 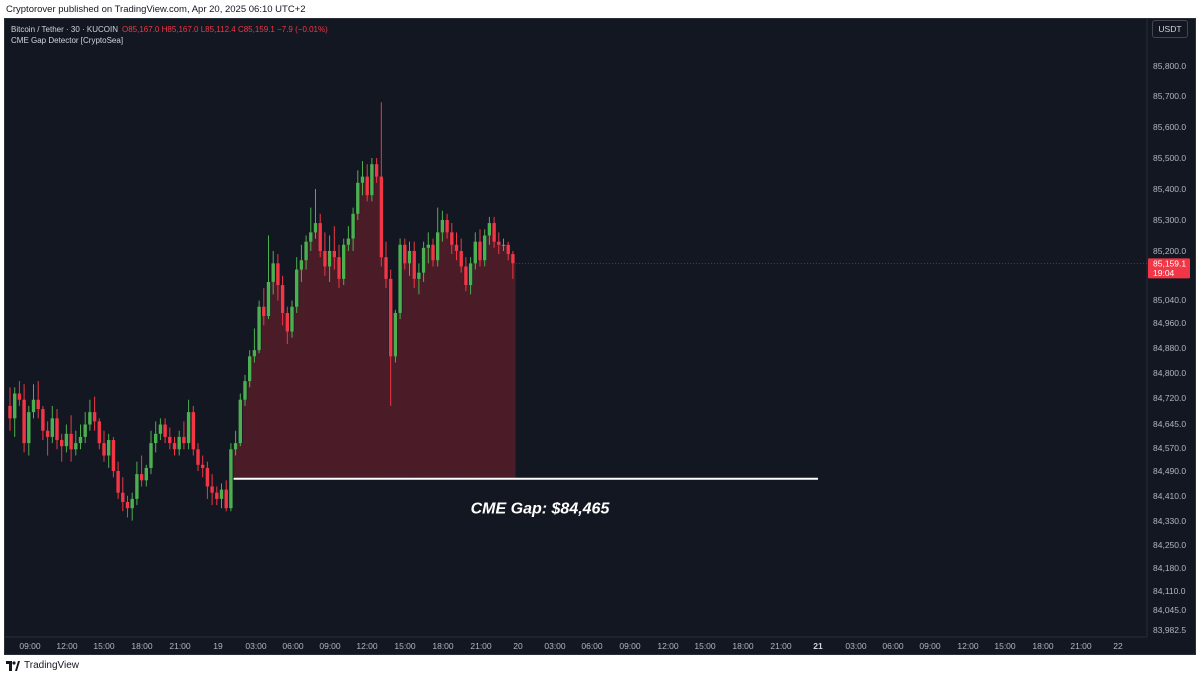 I want to click on y-tick-label: 84,410.0, so click(x=1169, y=496).